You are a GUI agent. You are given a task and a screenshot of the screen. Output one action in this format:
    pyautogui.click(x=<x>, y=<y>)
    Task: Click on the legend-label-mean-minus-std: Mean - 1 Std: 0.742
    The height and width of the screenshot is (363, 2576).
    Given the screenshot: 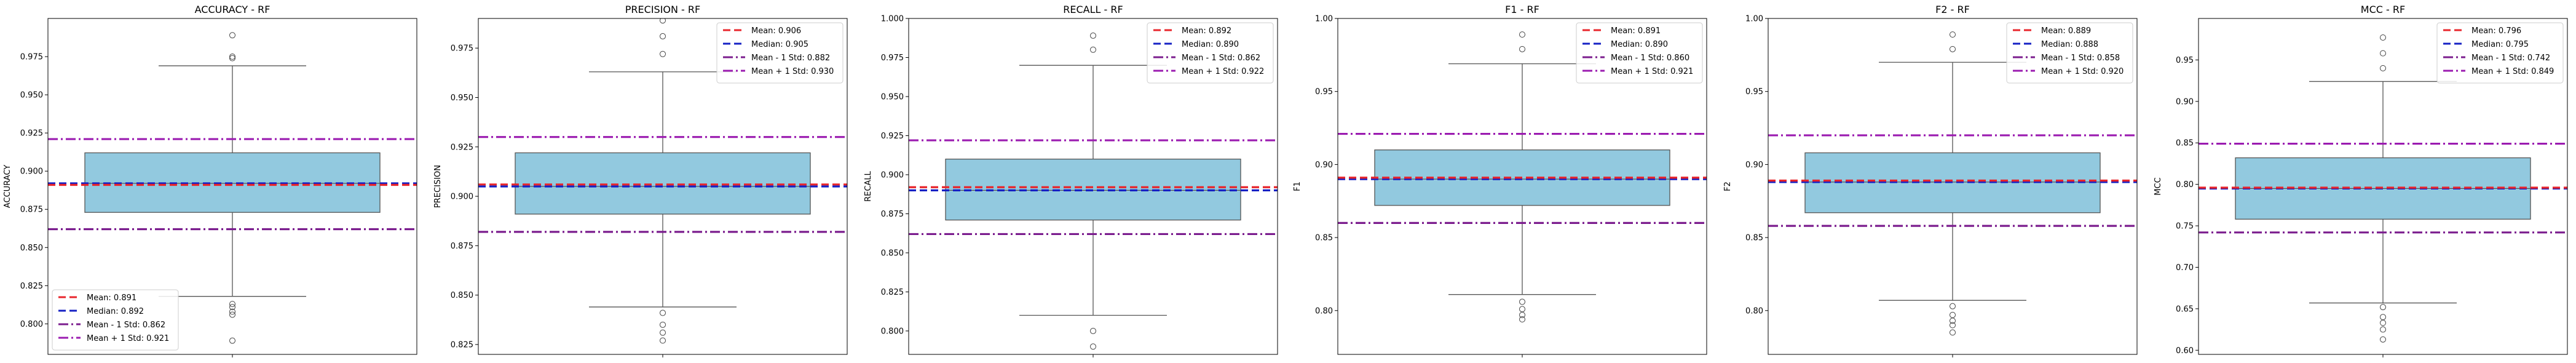 What is the action you would take?
    pyautogui.click(x=2510, y=58)
    